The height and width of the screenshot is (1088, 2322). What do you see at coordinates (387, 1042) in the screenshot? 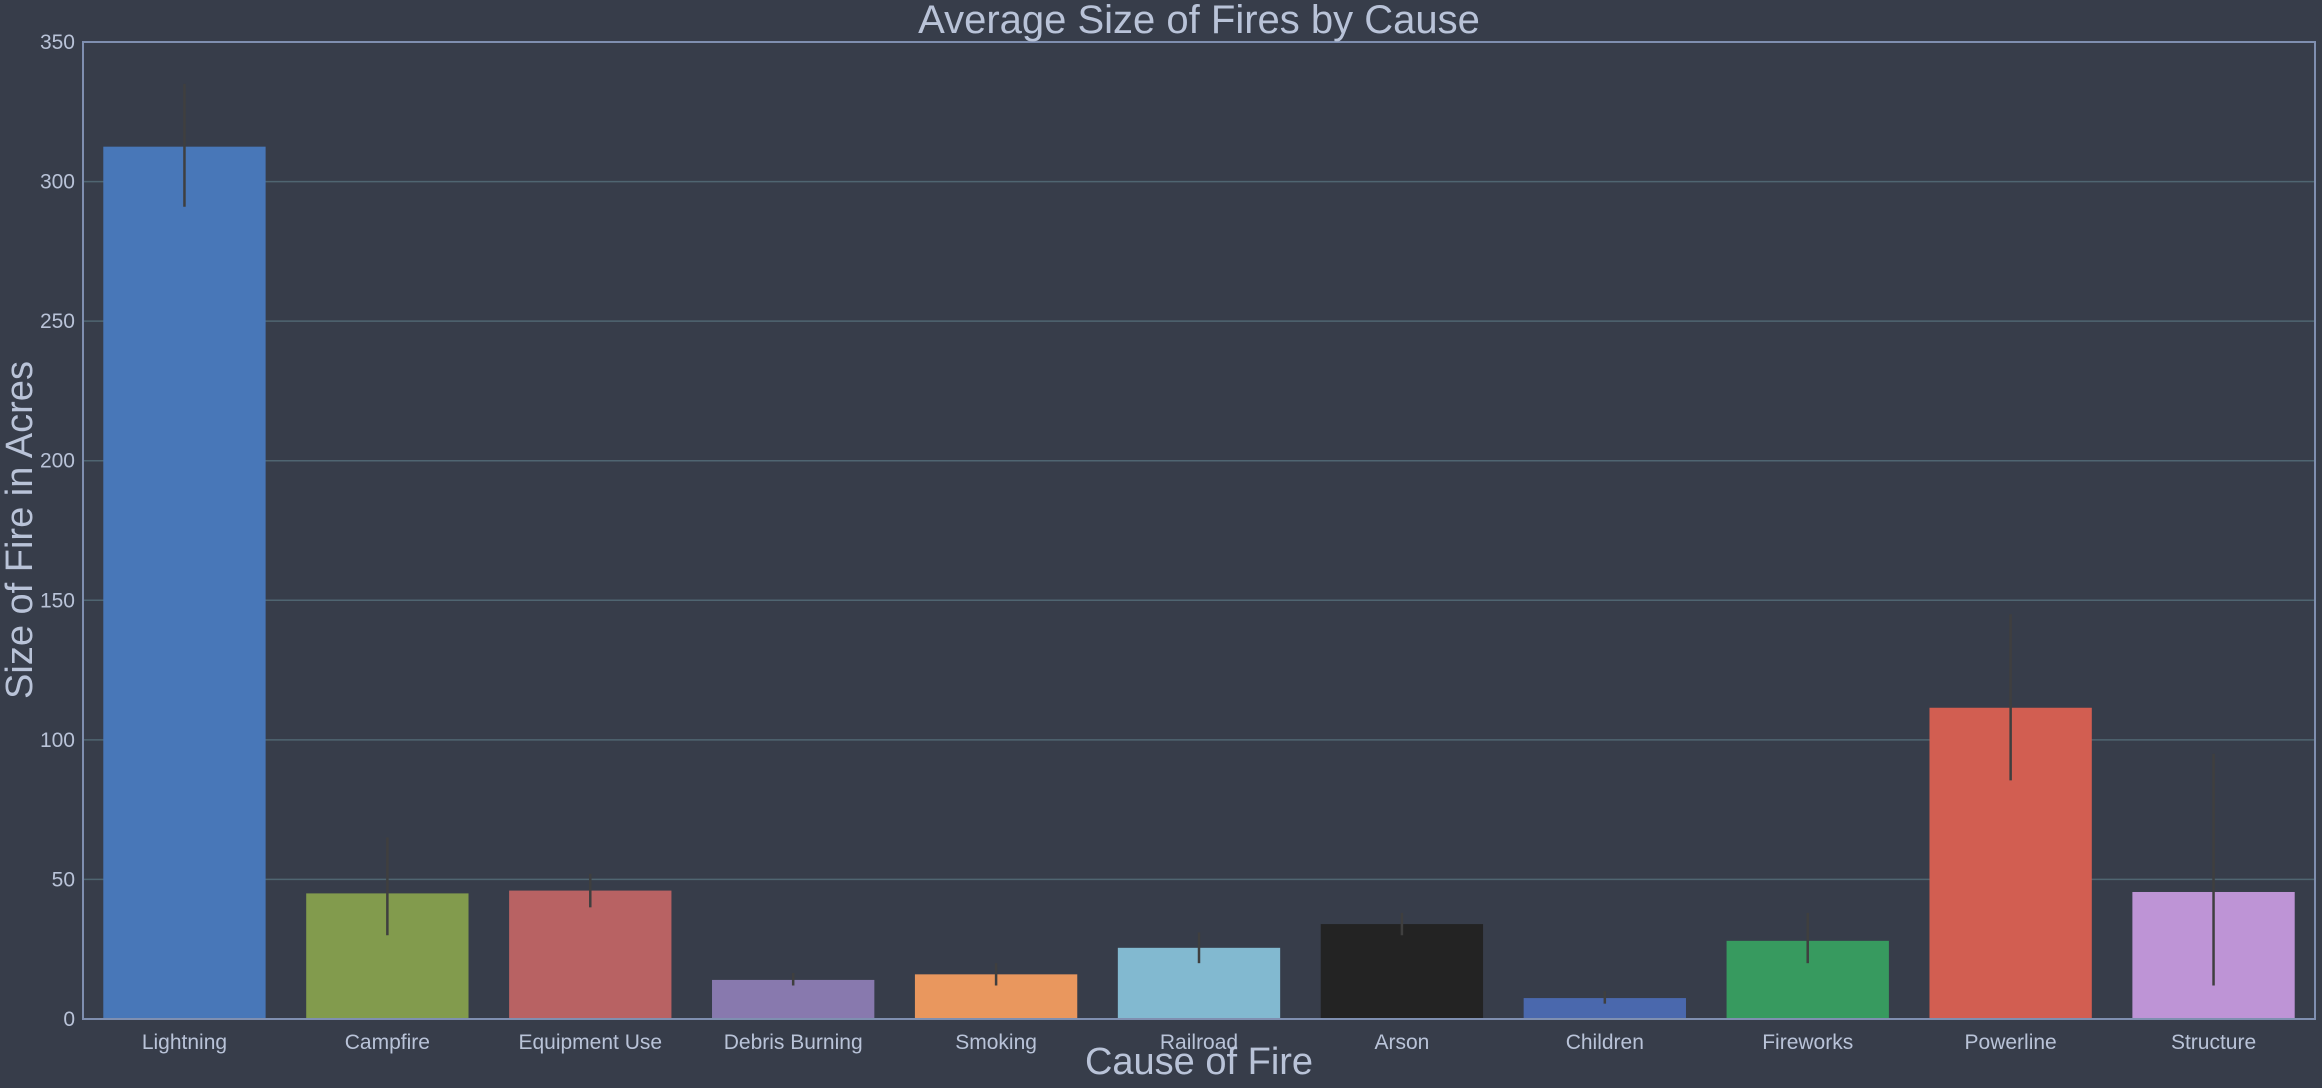
I see `x-tick-label: Campfire` at bounding box center [387, 1042].